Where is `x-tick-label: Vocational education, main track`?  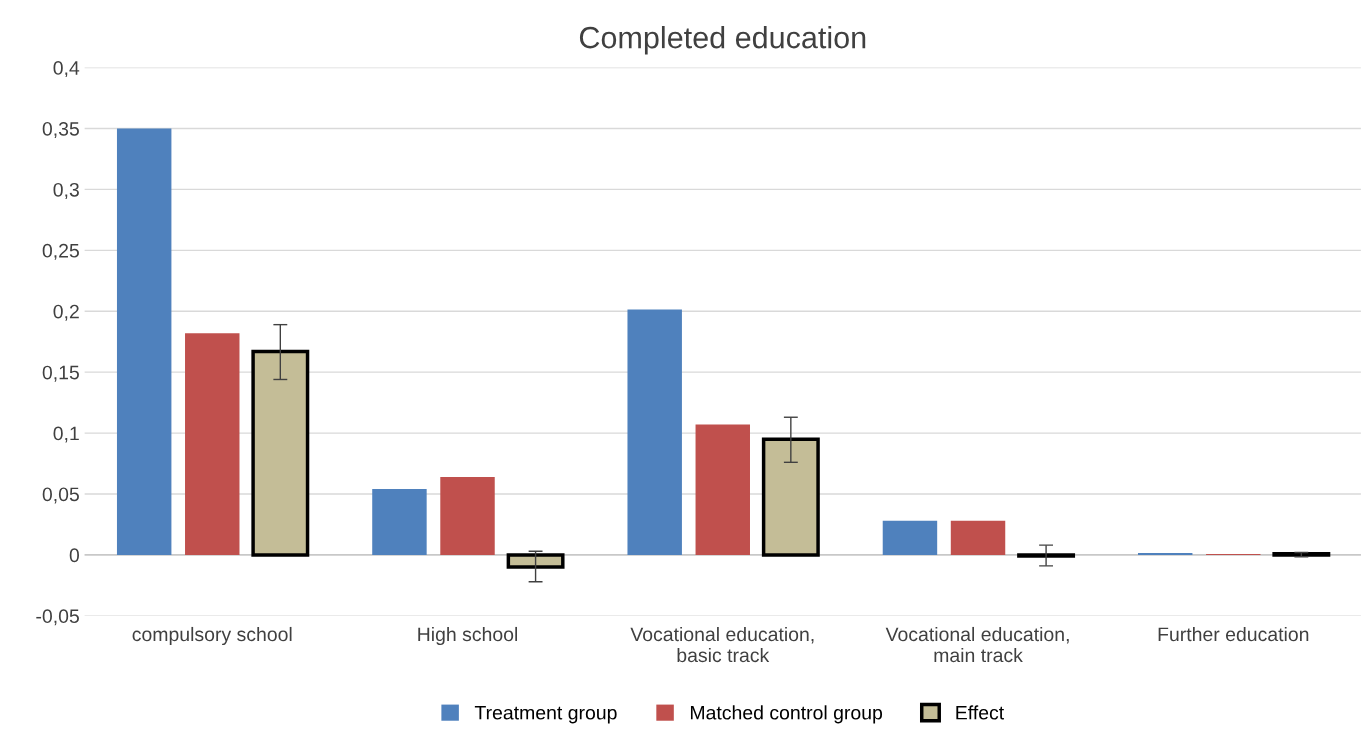 x-tick-label: Vocational education, main track is located at coordinates (977, 644).